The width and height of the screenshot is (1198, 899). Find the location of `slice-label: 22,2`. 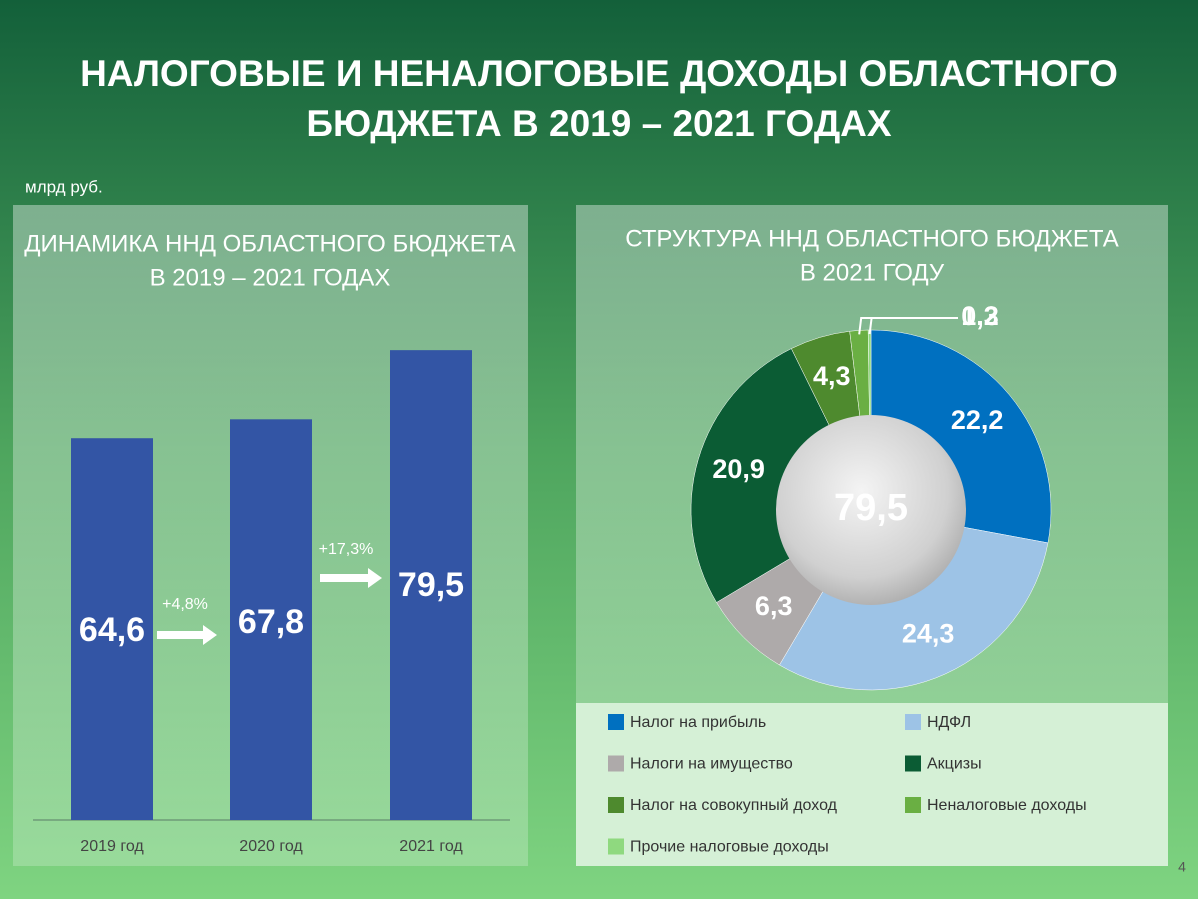

slice-label: 22,2 is located at coordinates (977, 420).